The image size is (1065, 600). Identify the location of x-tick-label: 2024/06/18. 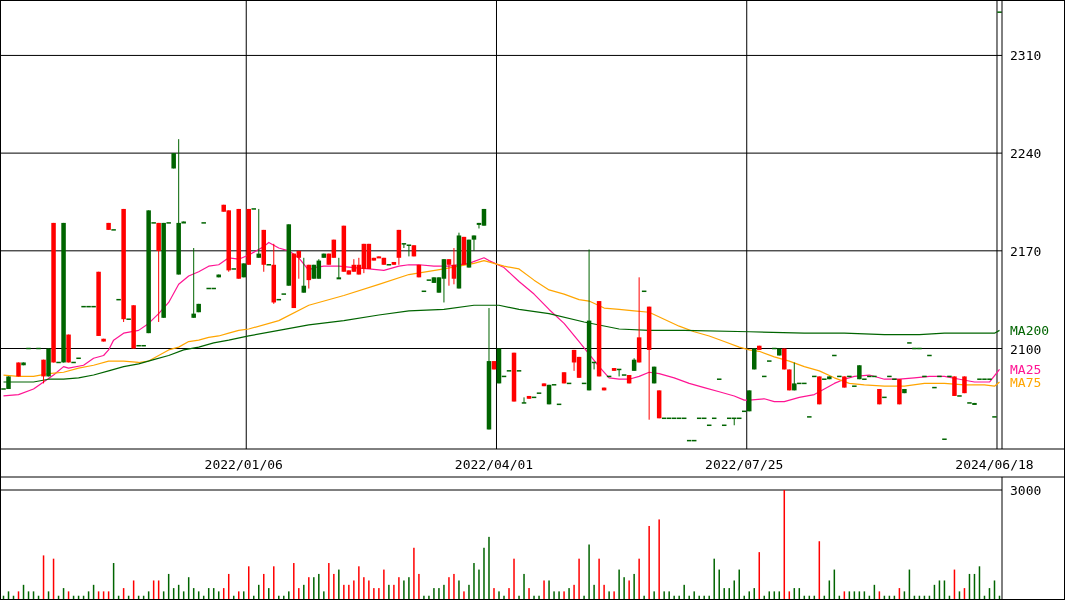
(994, 464).